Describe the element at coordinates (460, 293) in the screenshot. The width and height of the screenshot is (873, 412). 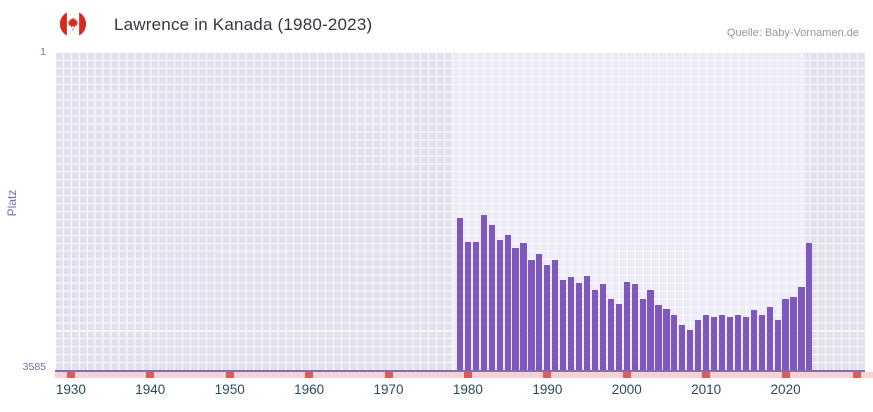
I see `bar-1979` at that location.